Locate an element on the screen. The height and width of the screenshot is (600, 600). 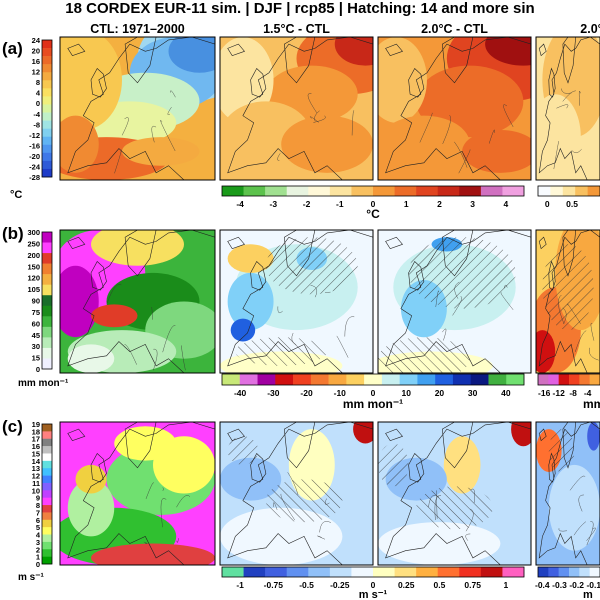
colorbar-c-abs-tick-9: 10 is located at coordinates (36, 490).